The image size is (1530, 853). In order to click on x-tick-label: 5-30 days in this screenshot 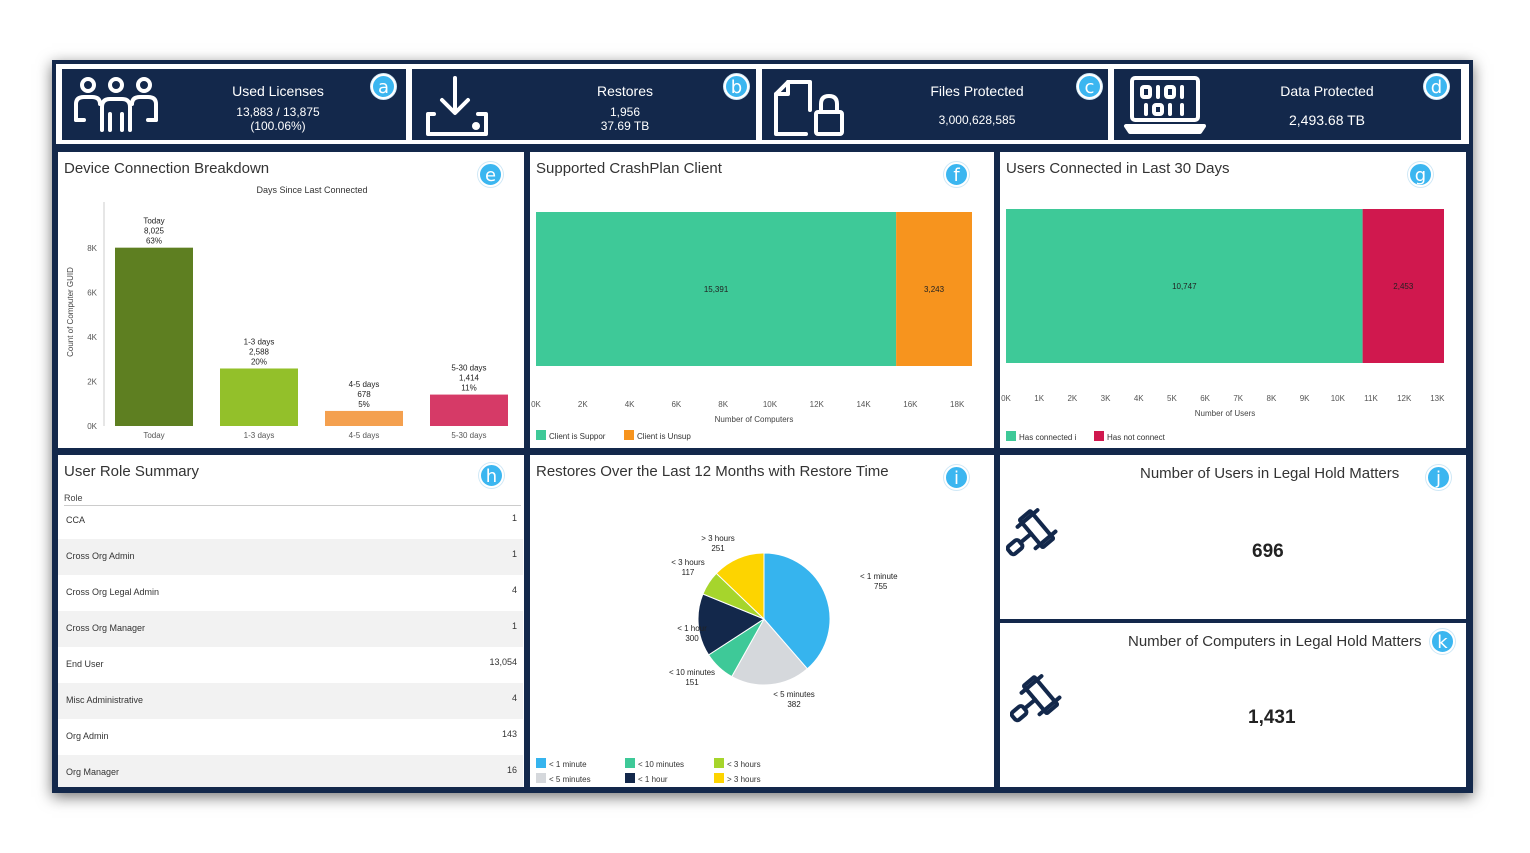, I will do `click(468, 435)`.